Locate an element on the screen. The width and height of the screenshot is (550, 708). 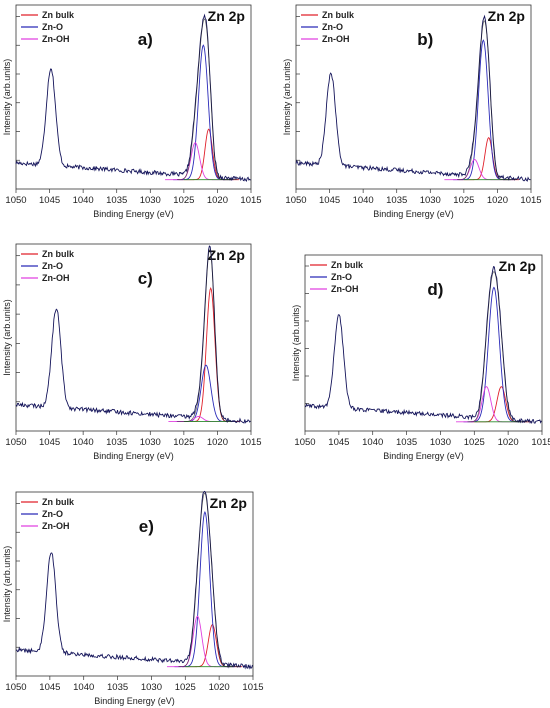
panel-label: a) is located at coordinates (145, 39).